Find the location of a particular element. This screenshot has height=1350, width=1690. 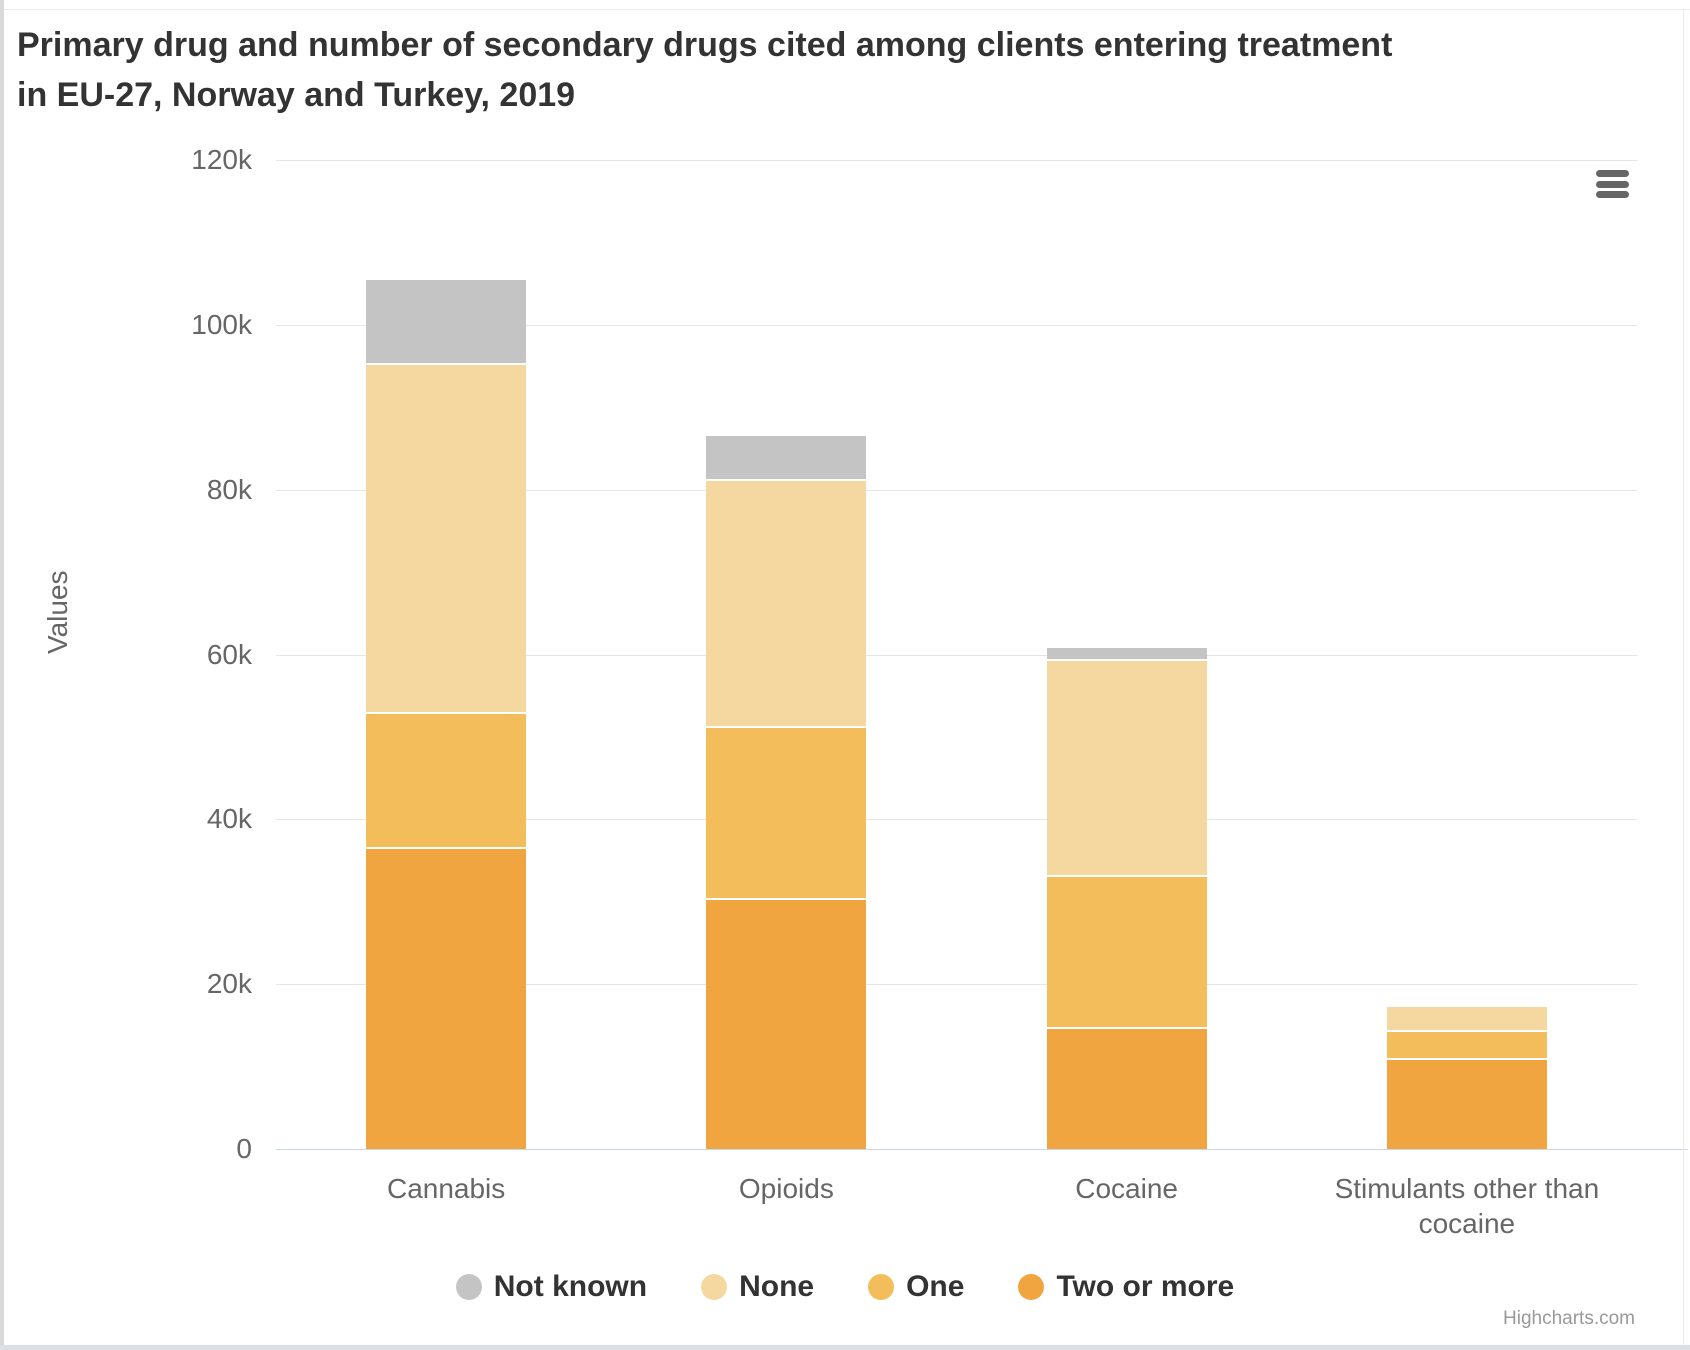

legend-item-label: Two or more is located at coordinates (1145, 1286).